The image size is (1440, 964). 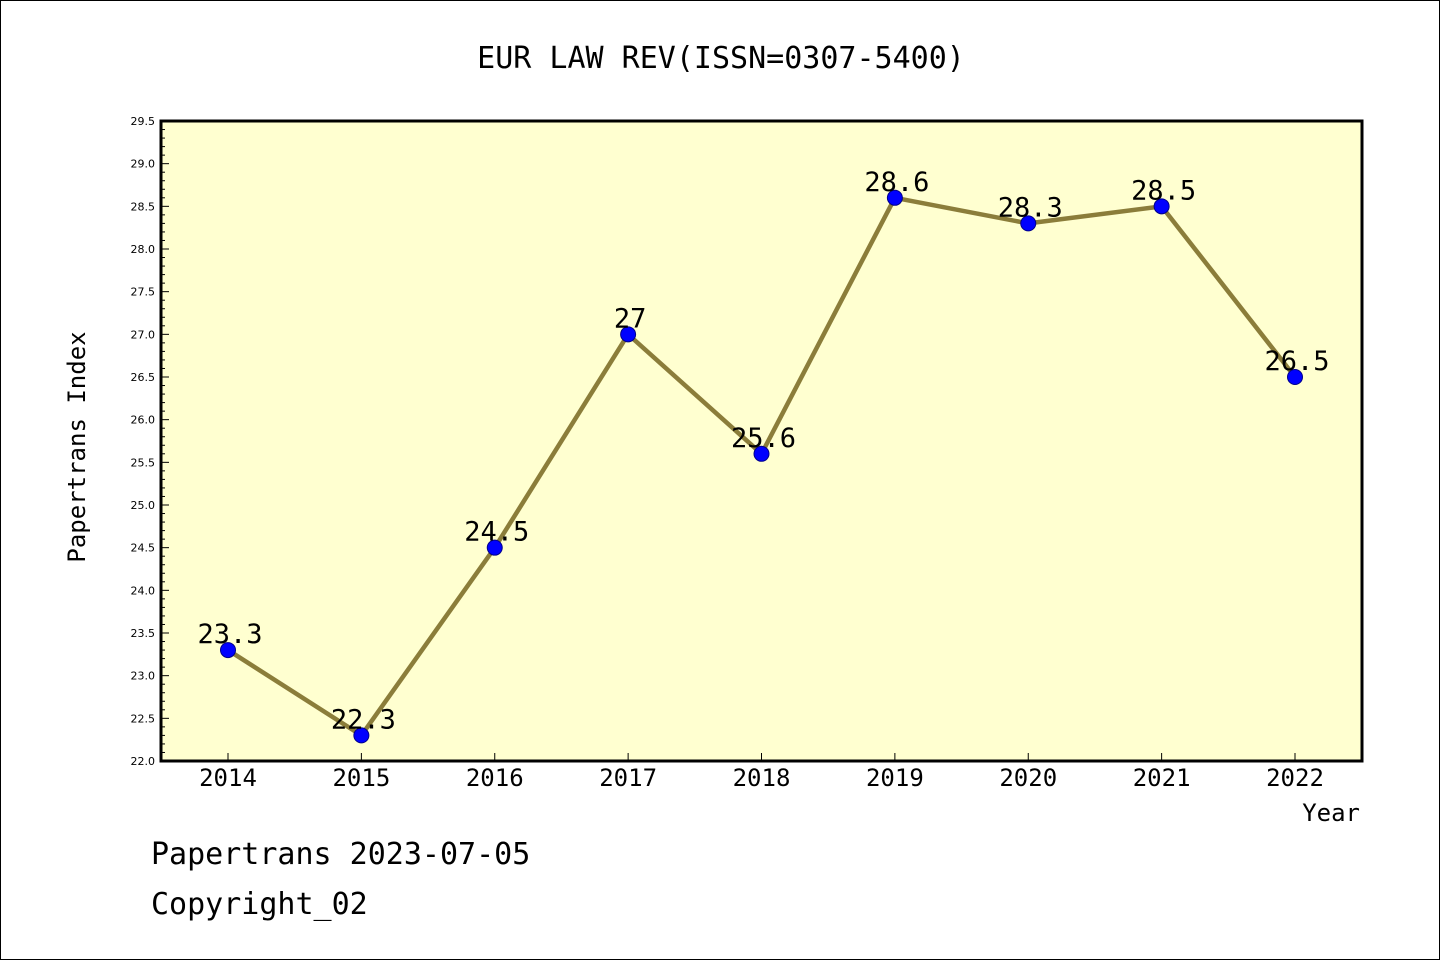 I want to click on x-tick-label: 2020, so click(x=1028, y=778).